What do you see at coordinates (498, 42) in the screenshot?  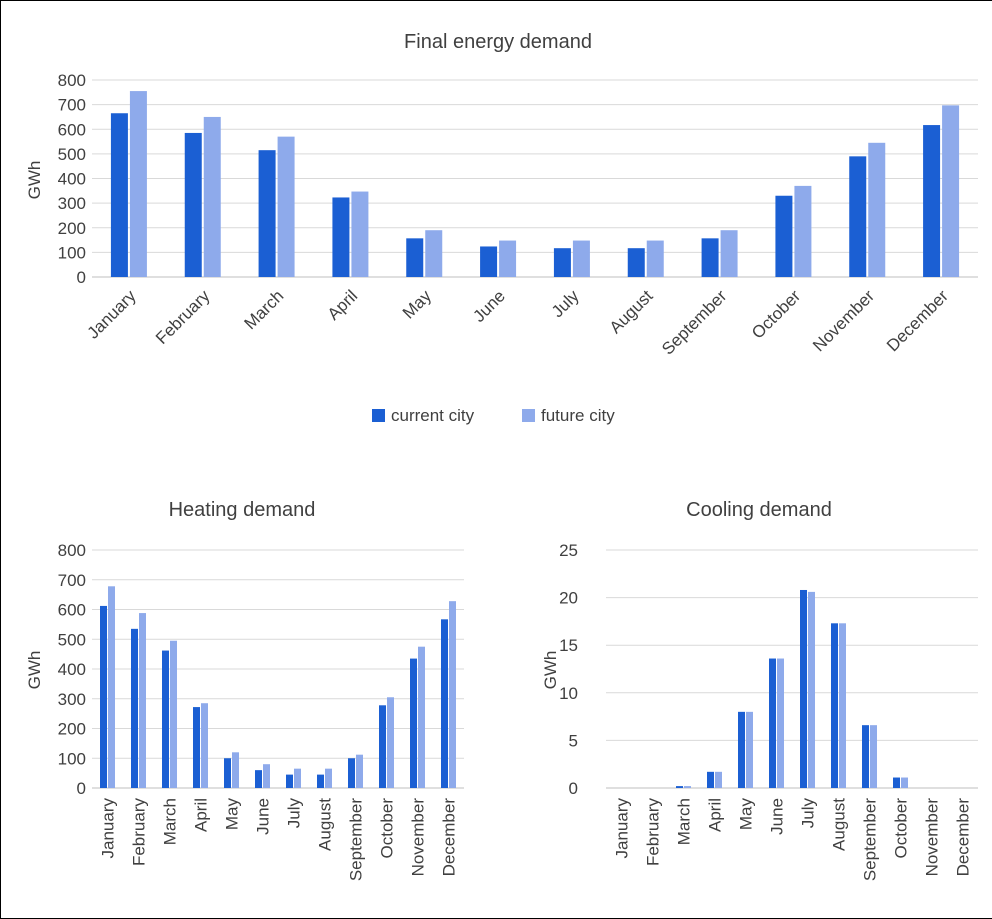 I see `chart-title: Final energy demand` at bounding box center [498, 42].